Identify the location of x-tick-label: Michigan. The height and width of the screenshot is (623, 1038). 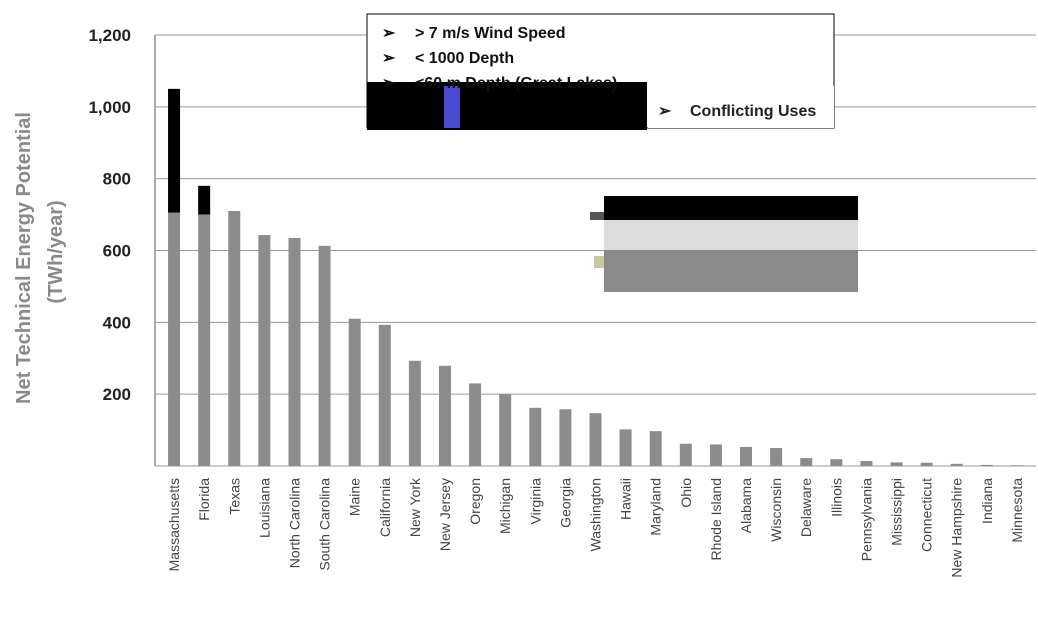
(505, 506).